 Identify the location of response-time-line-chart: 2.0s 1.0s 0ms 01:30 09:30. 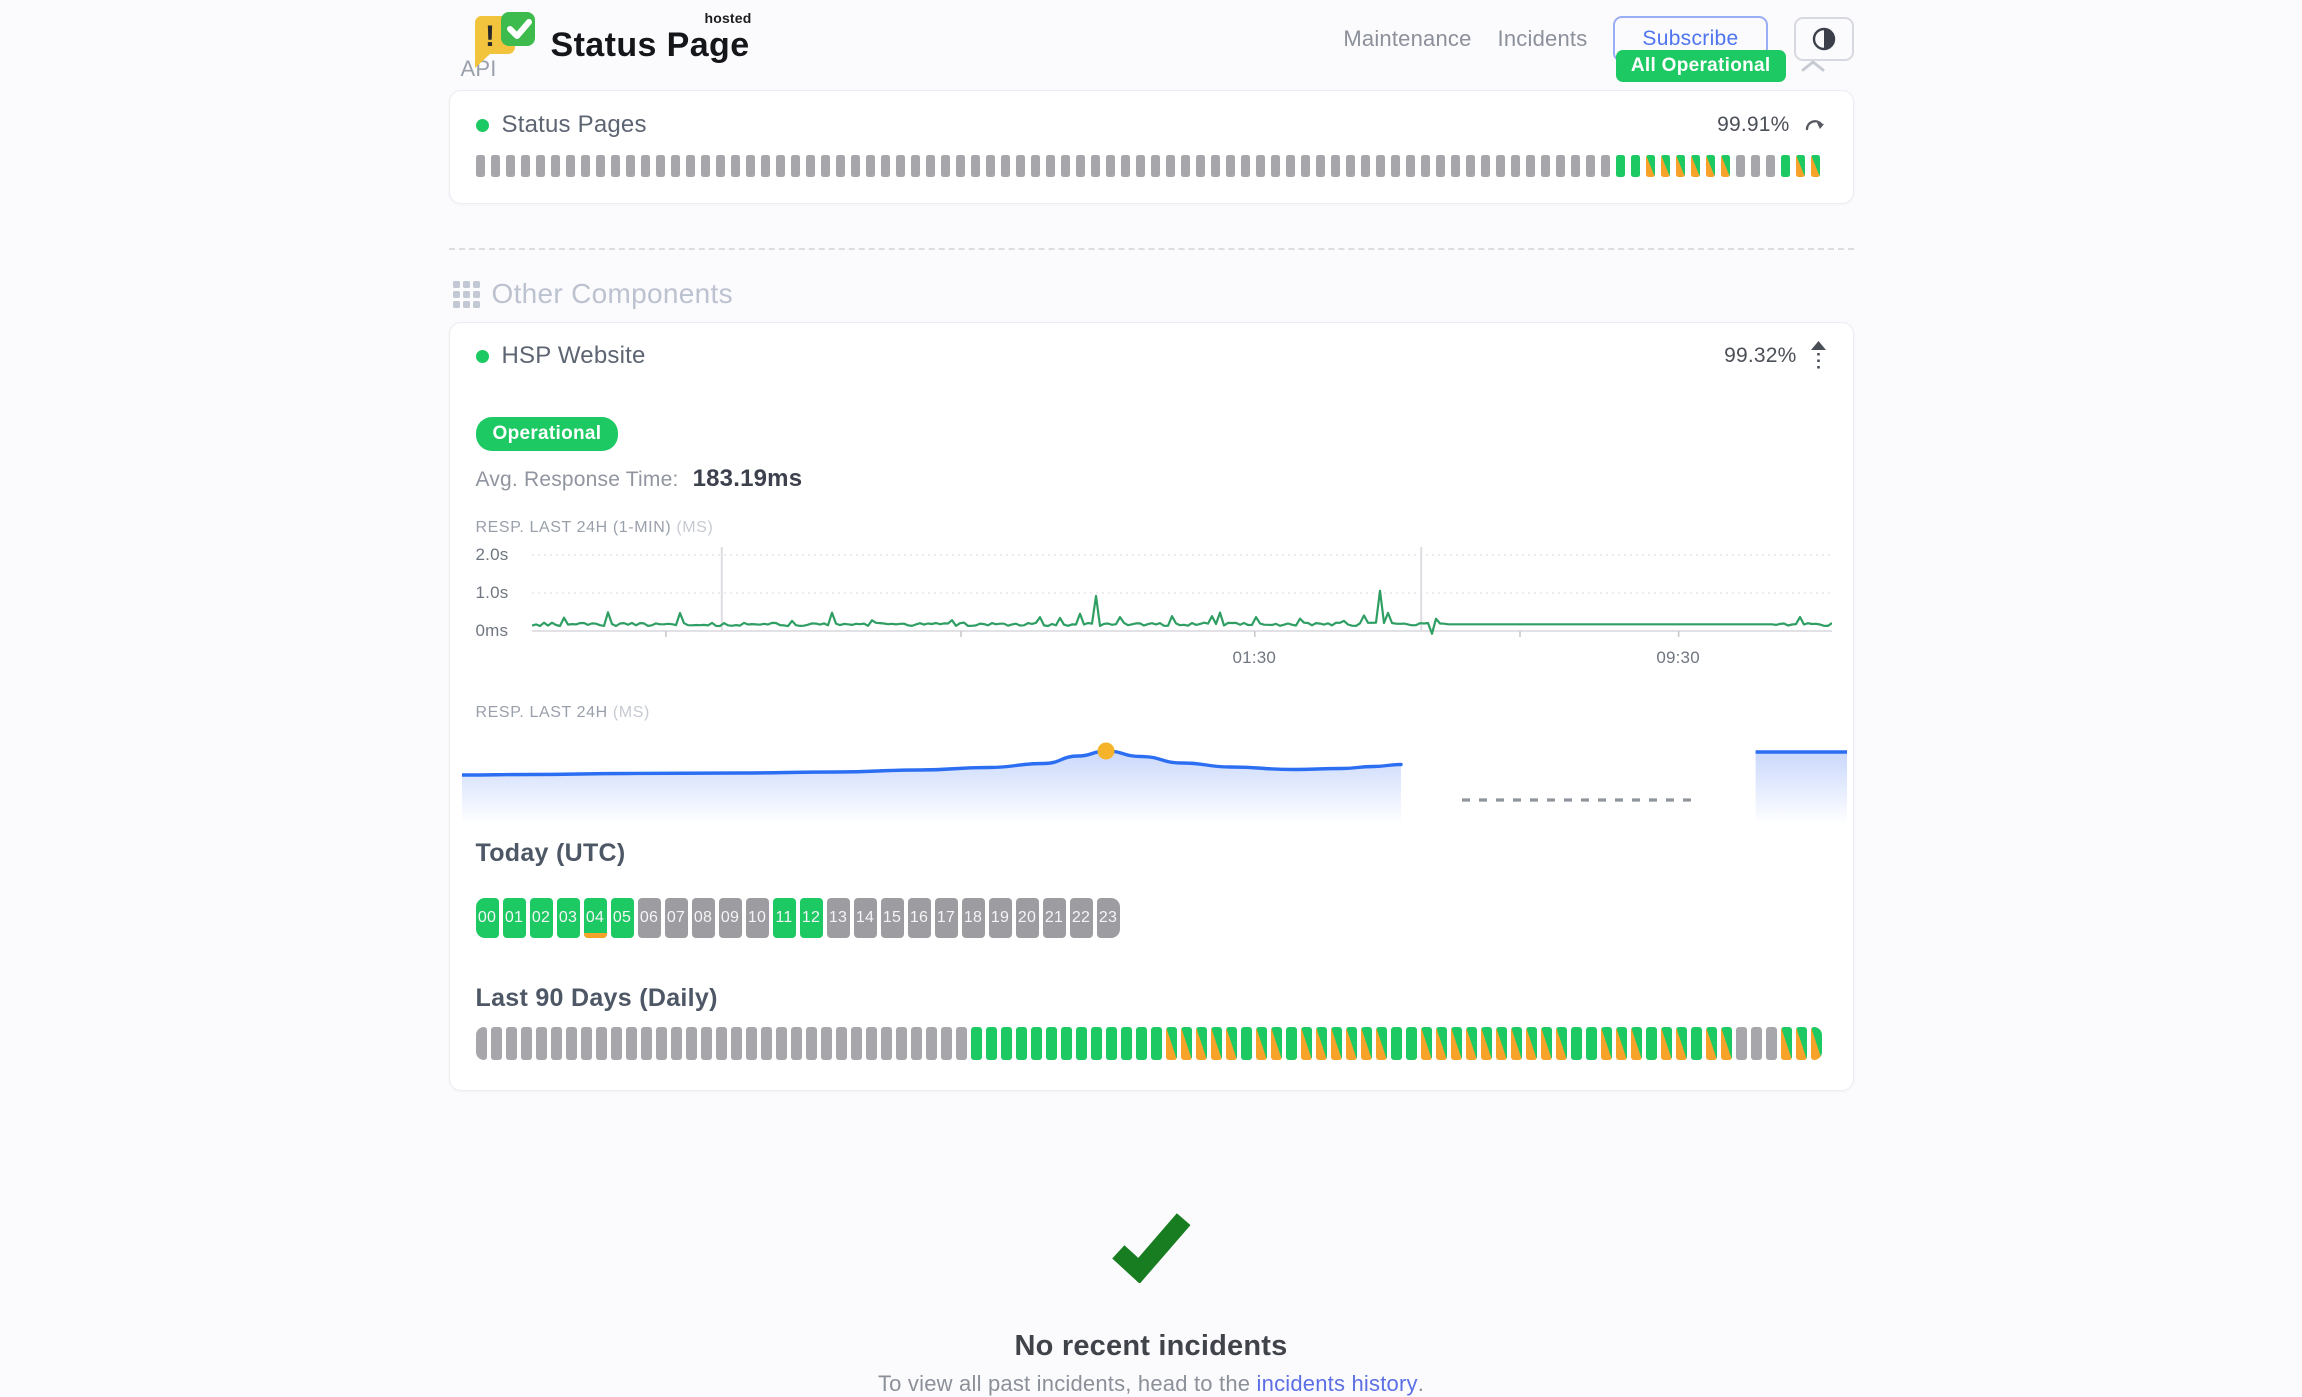
(1154, 607).